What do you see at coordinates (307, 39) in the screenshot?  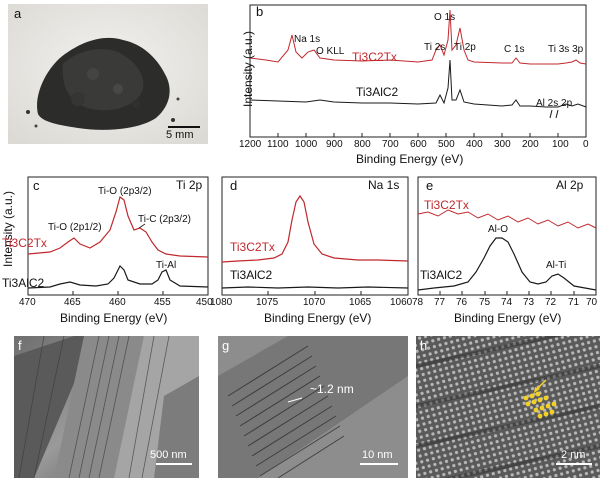 I see `peak-na1s: Na 1s` at bounding box center [307, 39].